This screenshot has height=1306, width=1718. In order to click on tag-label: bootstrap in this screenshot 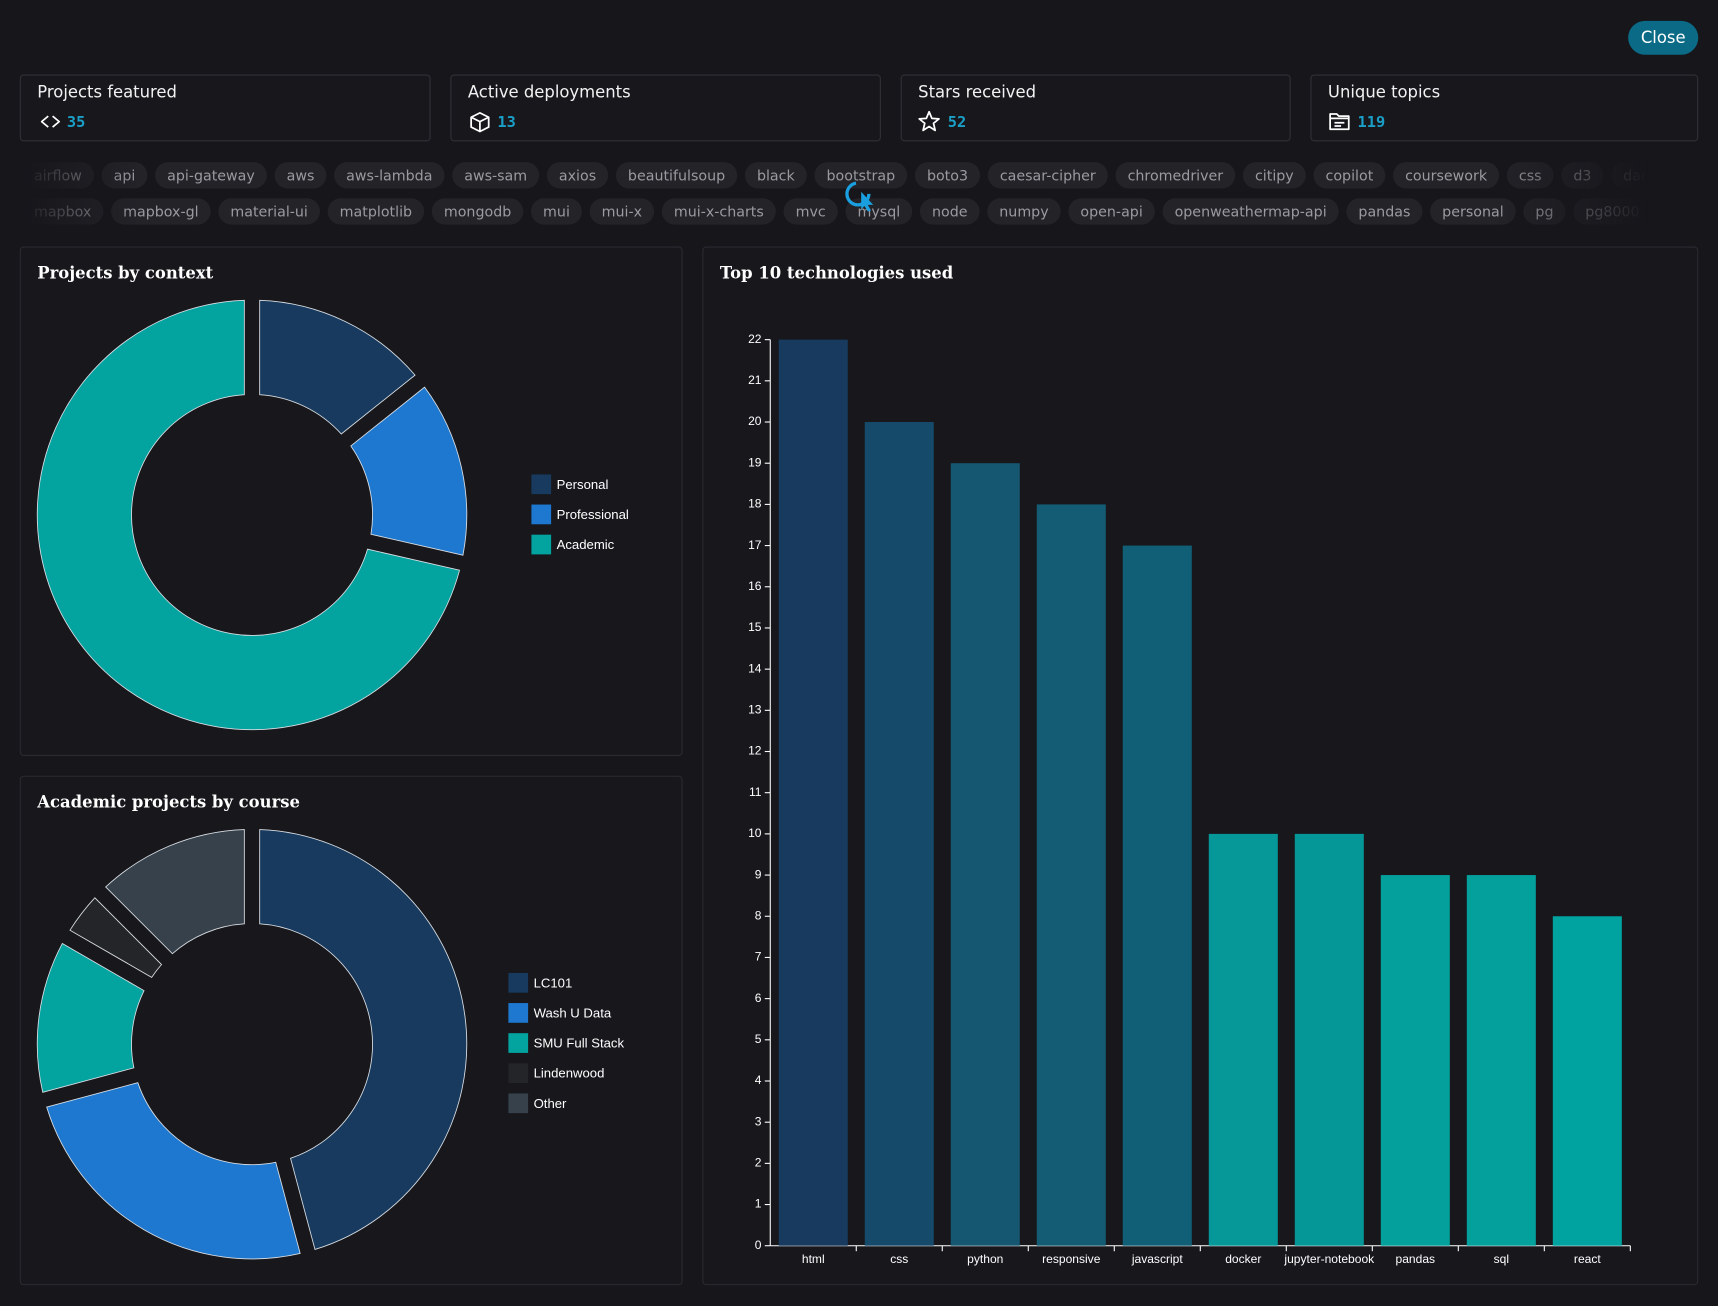, I will do `click(861, 176)`.